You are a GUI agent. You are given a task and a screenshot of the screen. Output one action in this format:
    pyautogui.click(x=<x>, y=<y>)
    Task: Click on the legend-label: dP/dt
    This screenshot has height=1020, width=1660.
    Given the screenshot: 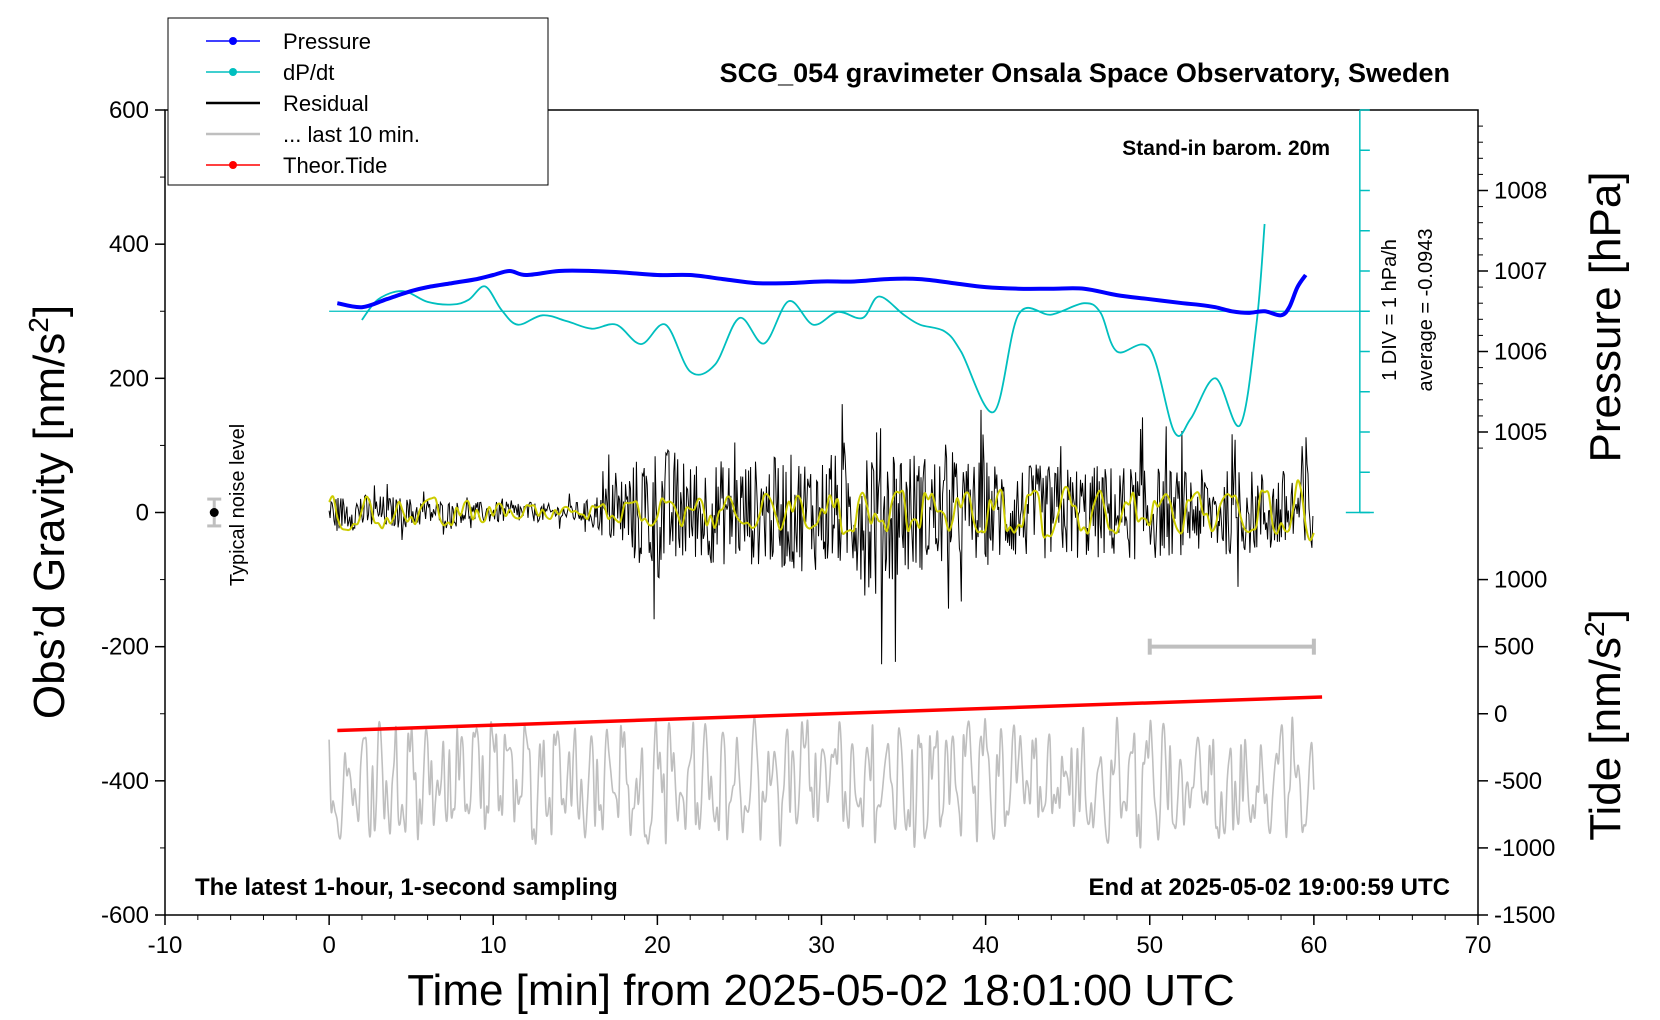 What is the action you would take?
    pyautogui.click(x=308, y=72)
    